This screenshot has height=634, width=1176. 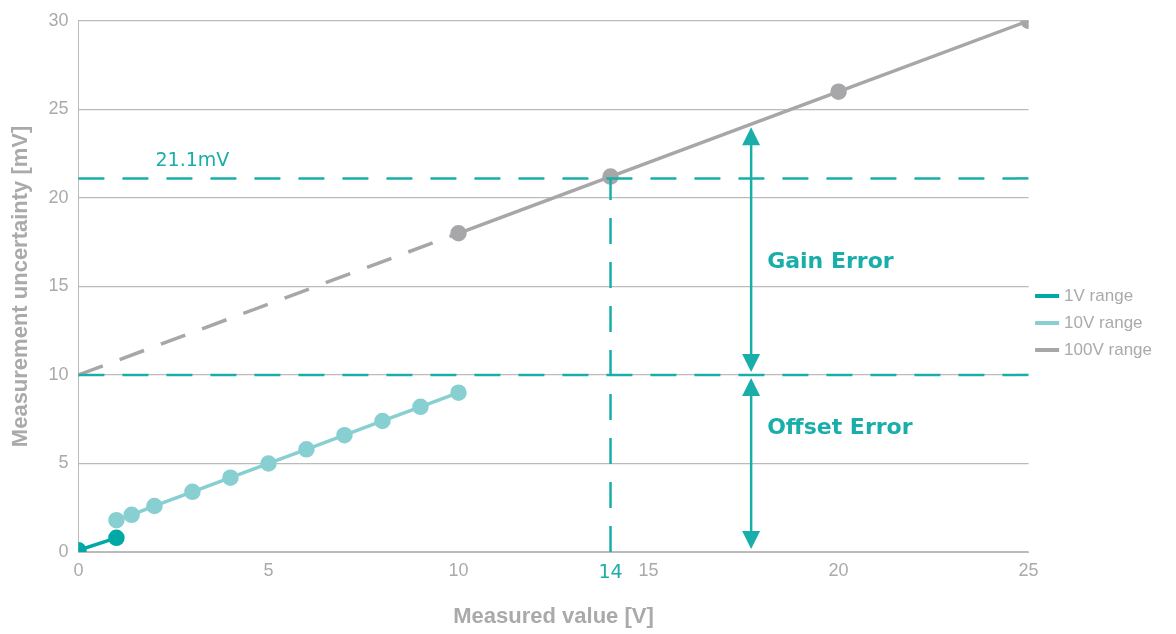 What do you see at coordinates (58, 19) in the screenshot?
I see `y-tick-label: 30` at bounding box center [58, 19].